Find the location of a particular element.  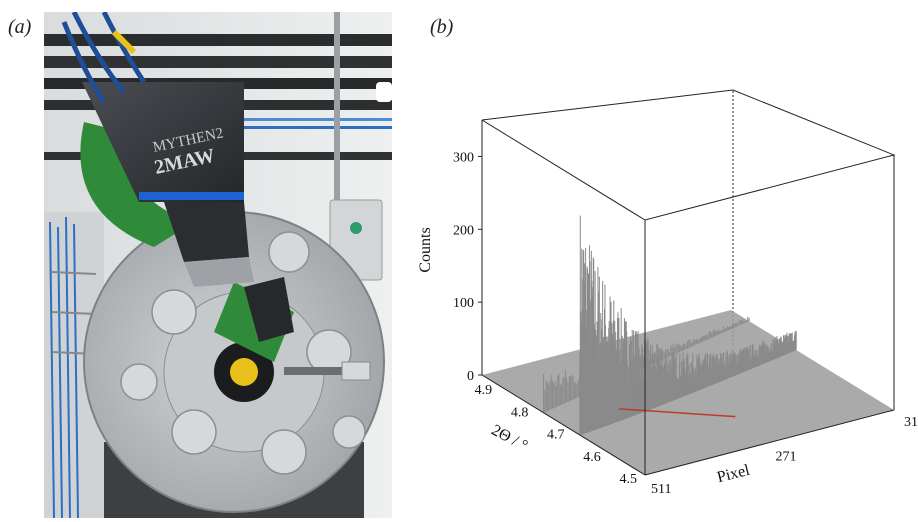

z-tick-label: 0 is located at coordinates (470, 376).